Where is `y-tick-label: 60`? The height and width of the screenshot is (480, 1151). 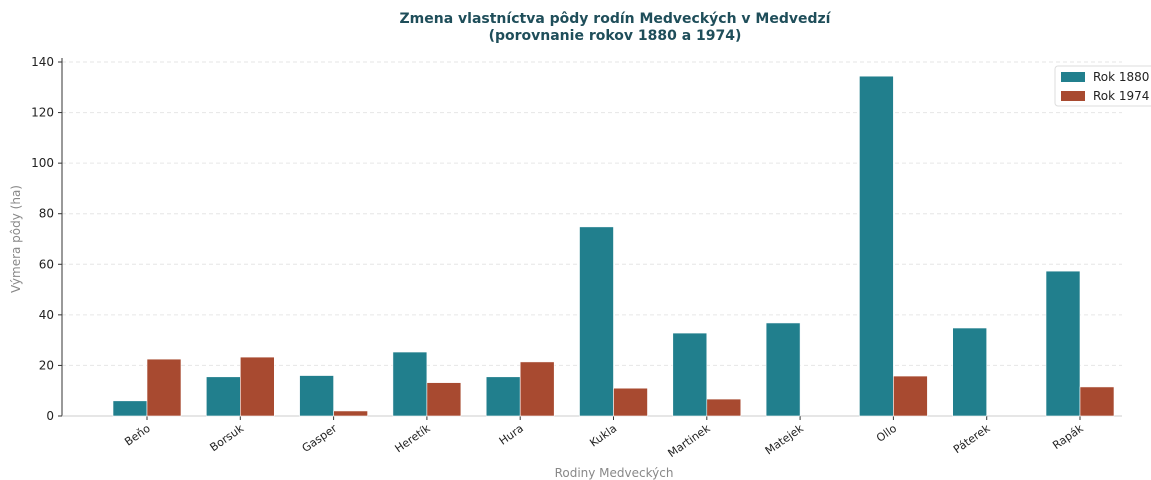
y-tick-label: 60 is located at coordinates (46, 264).